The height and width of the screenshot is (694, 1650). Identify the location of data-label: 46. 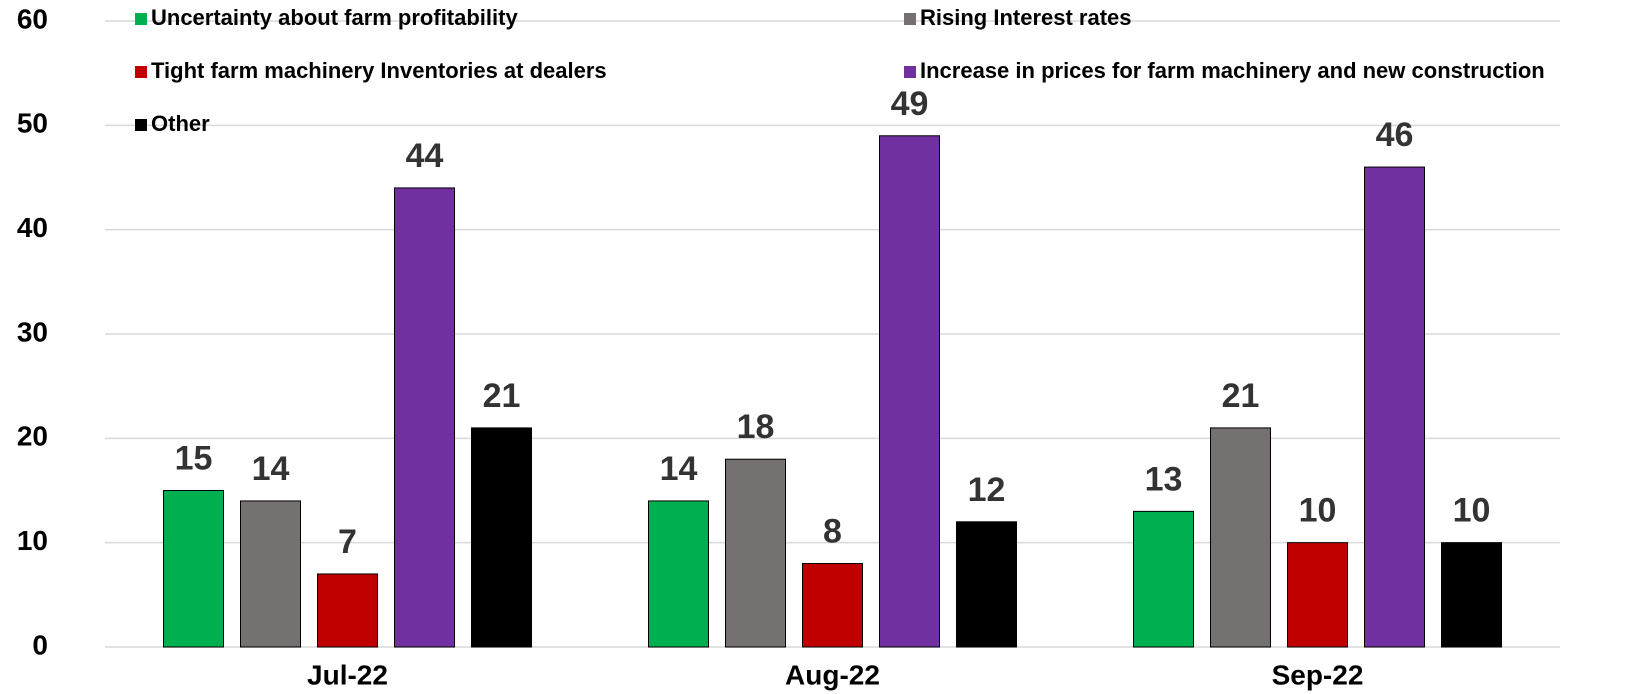
(1395, 135).